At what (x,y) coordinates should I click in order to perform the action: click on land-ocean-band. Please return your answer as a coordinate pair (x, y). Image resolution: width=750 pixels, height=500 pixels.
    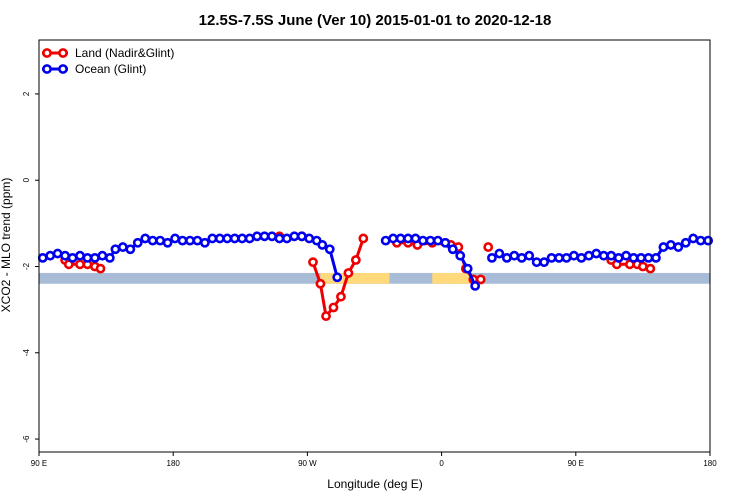
    Looking at the image, I should click on (374, 278).